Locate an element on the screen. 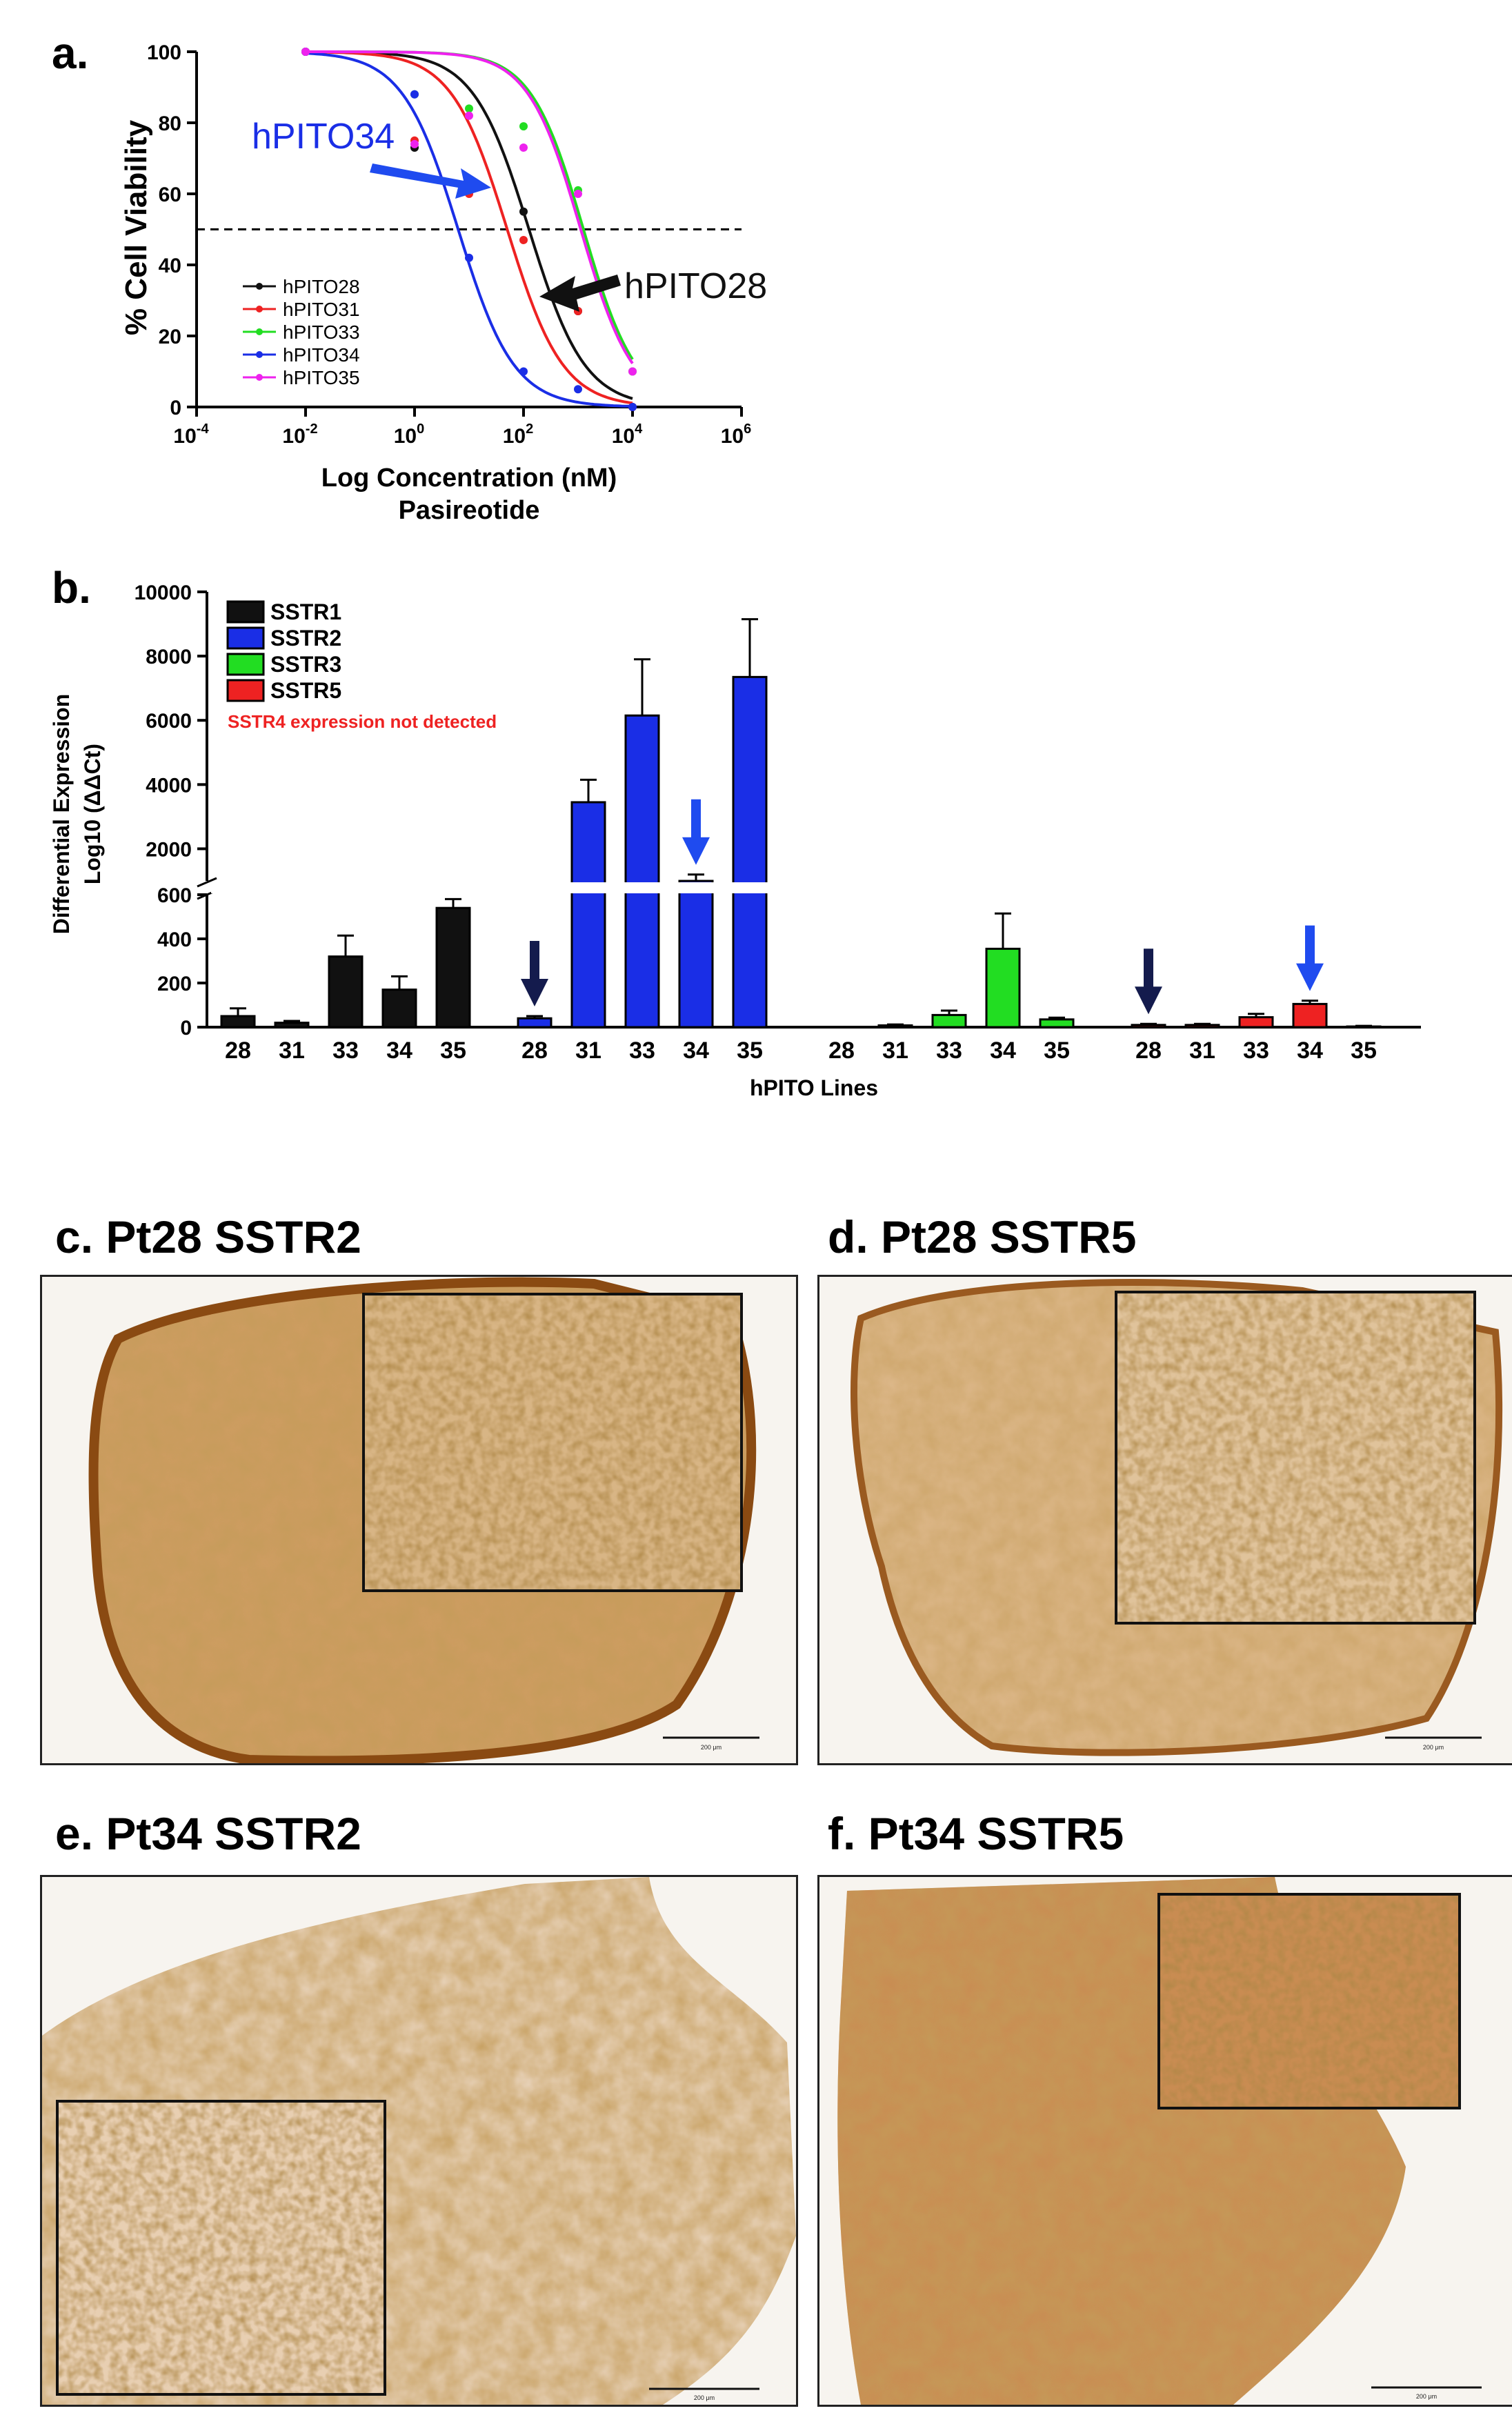 This screenshot has height=2433, width=1512. x-tick-label: 28 is located at coordinates (841, 1050).